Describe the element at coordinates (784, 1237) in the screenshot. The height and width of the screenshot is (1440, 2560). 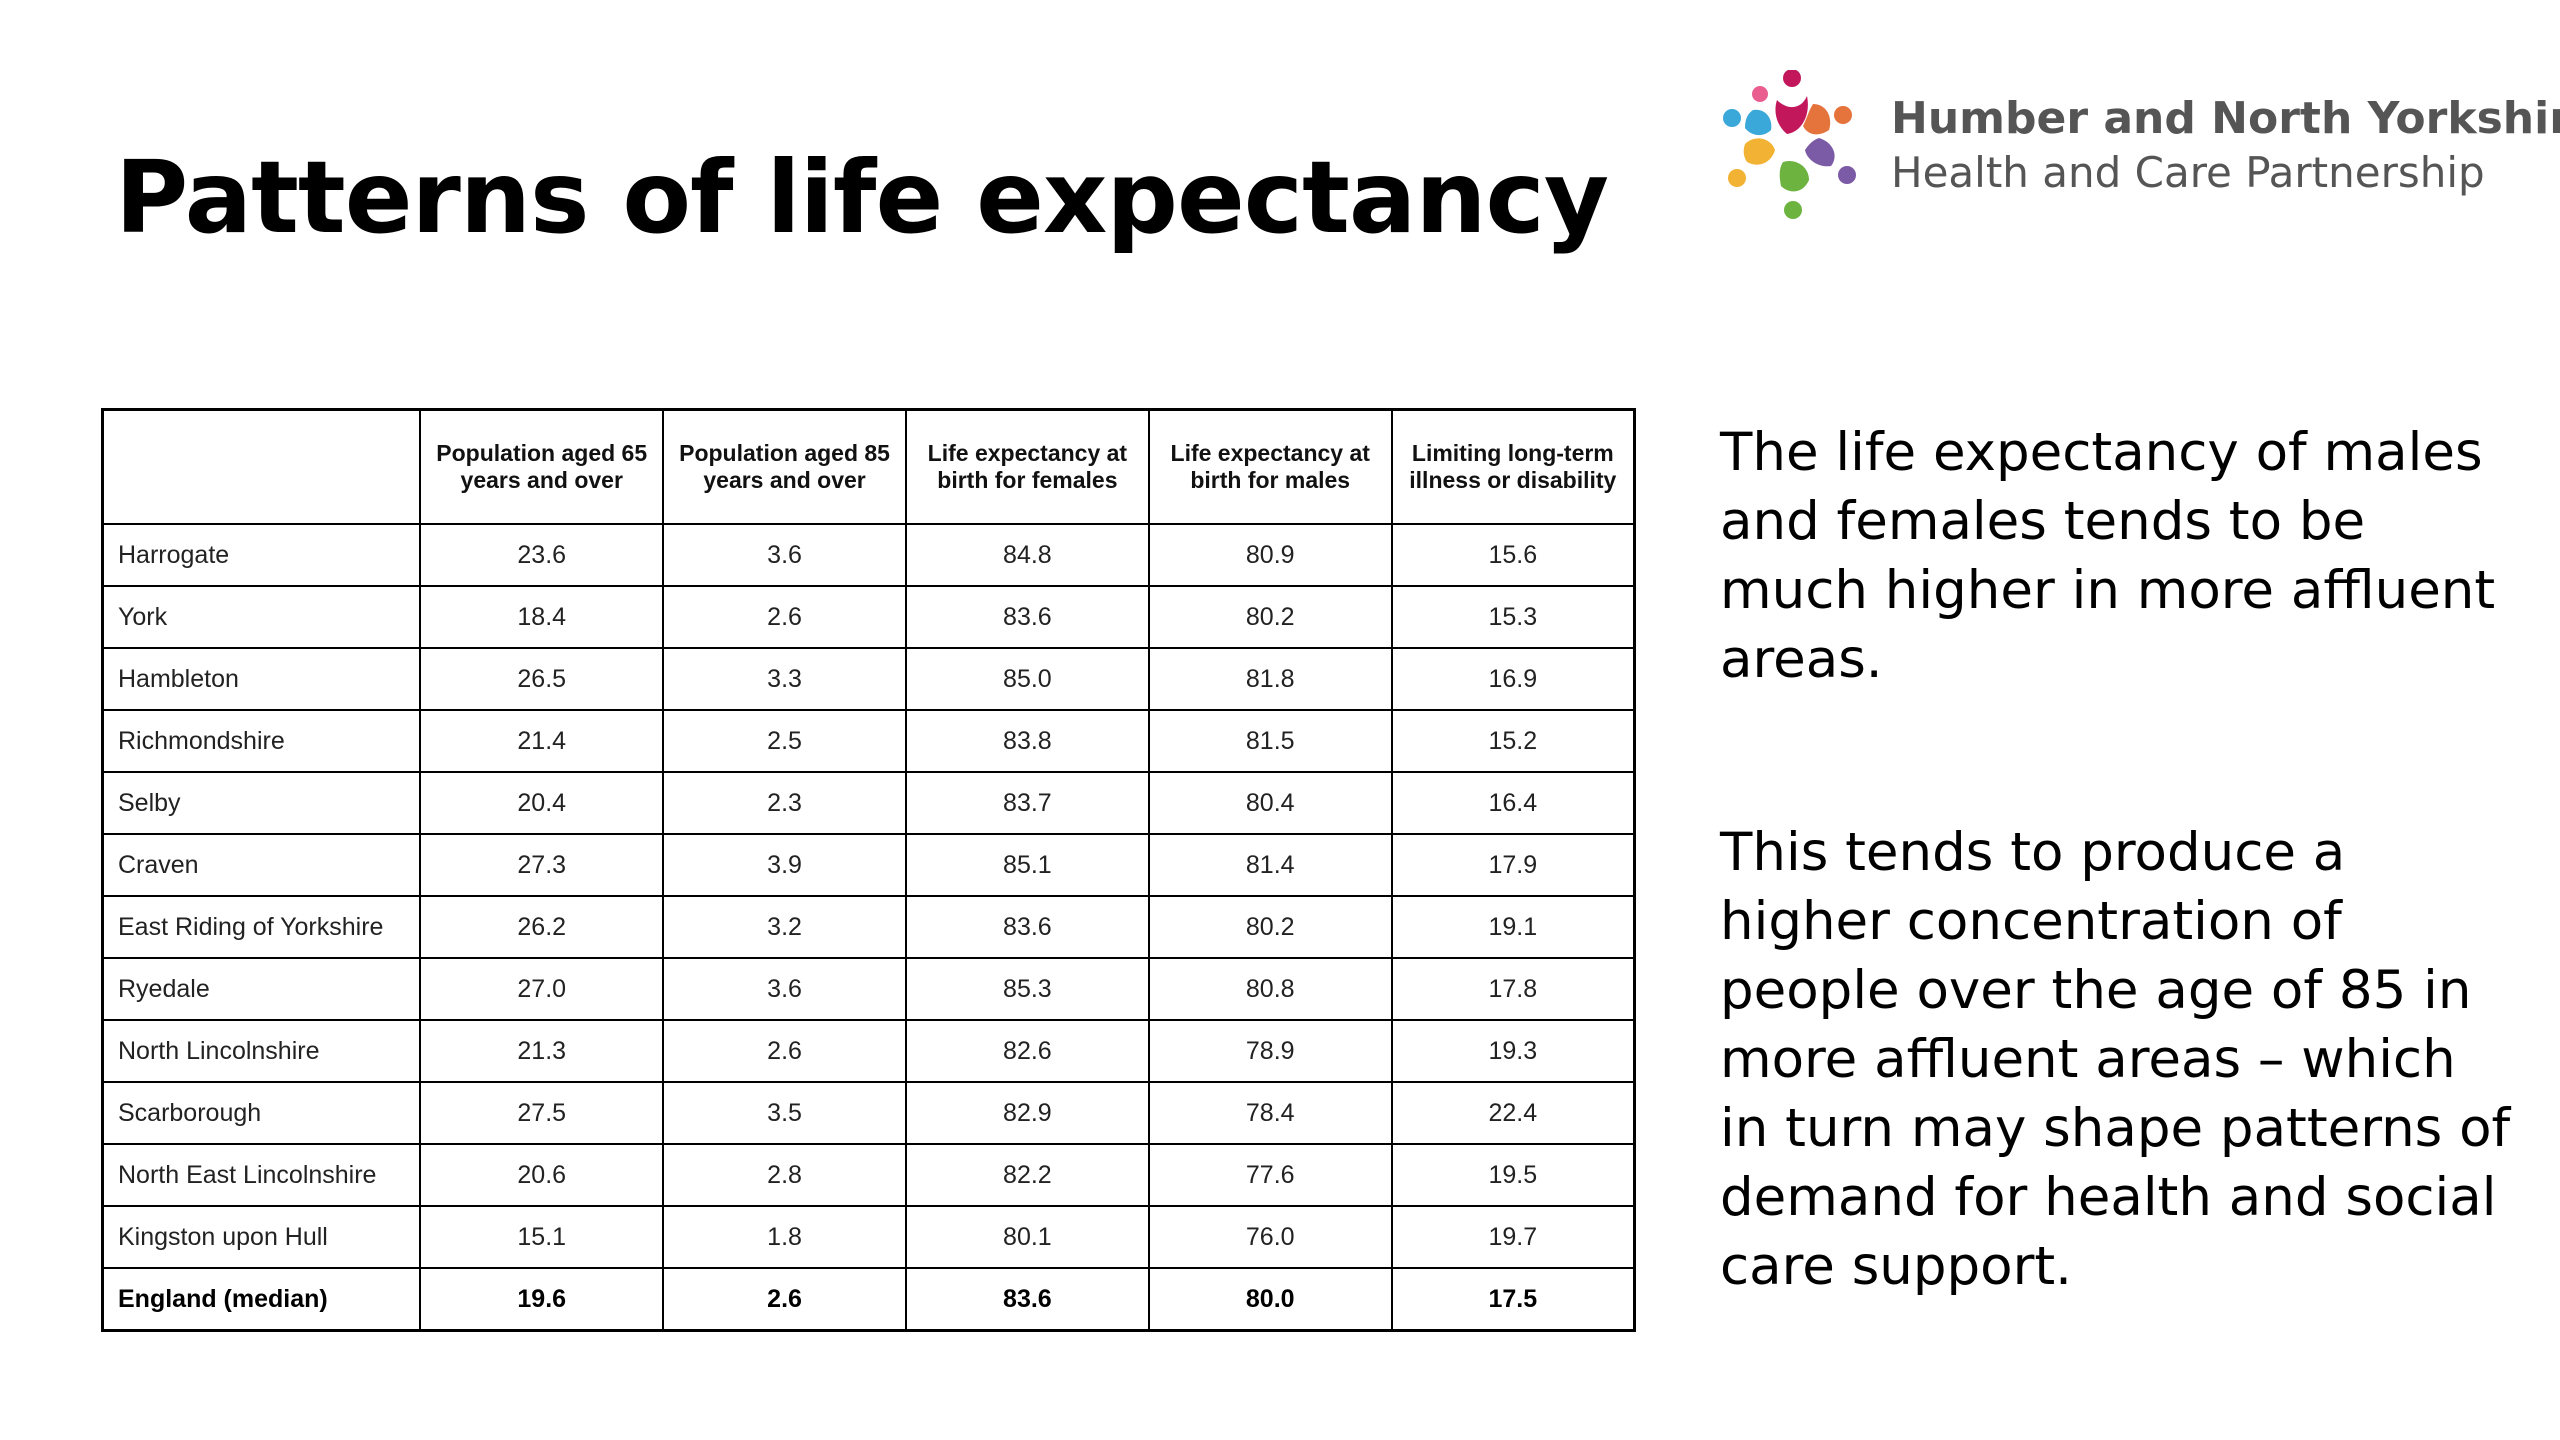
I see `value-cell: 1.8` at that location.